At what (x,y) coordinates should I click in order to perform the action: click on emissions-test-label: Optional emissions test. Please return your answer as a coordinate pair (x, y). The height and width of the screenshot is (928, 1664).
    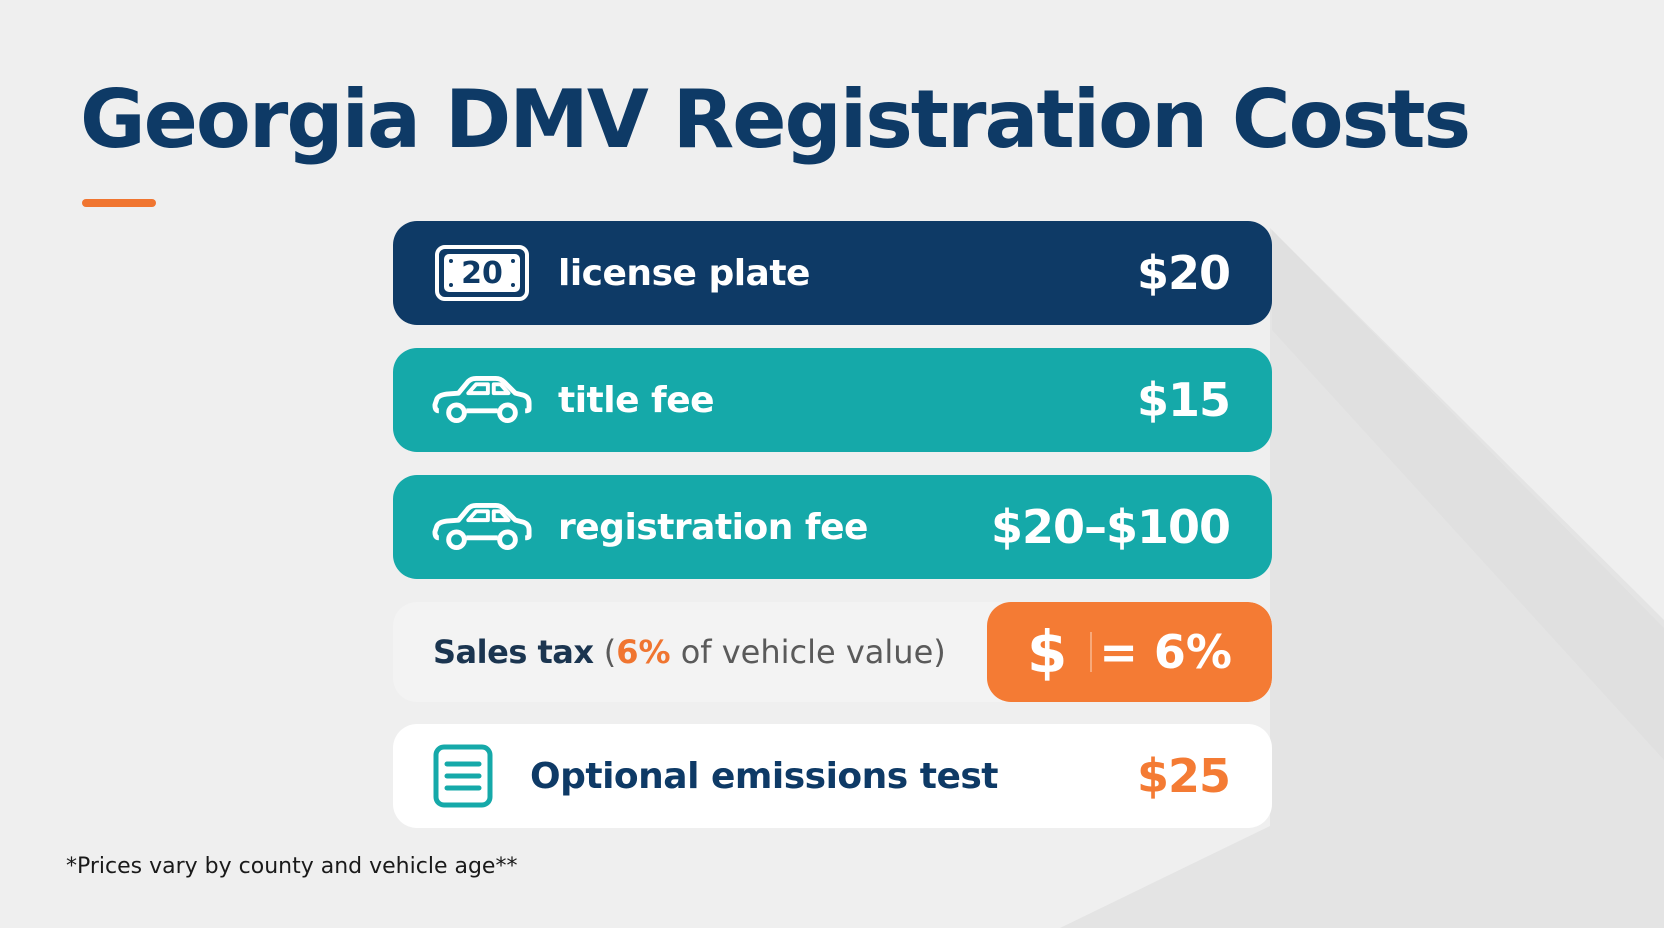
    Looking at the image, I should click on (764, 776).